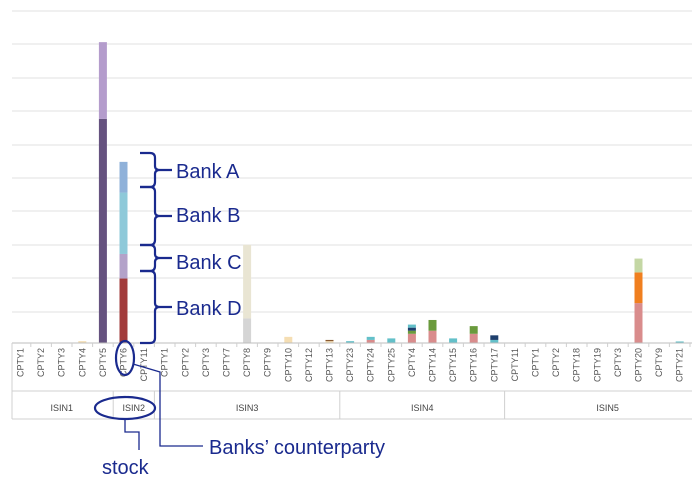  I want to click on connector-counterparty, so click(167, 405).